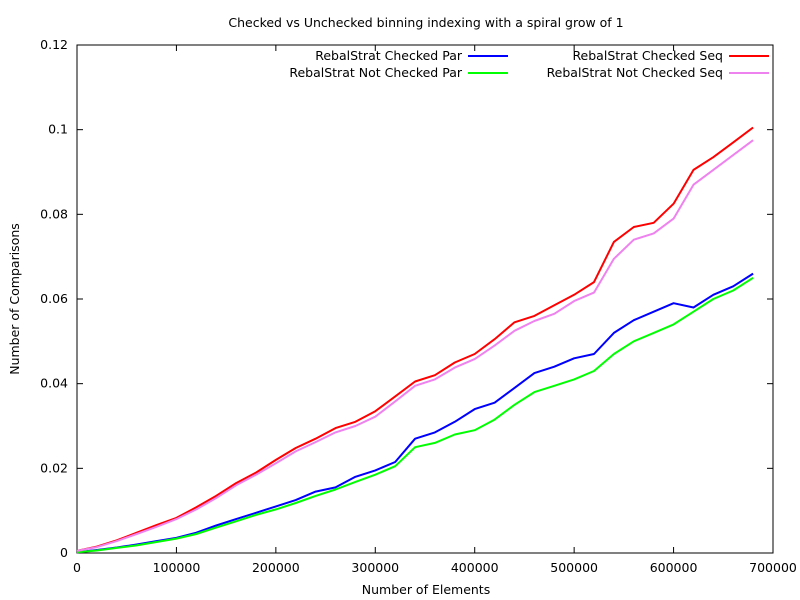 This screenshot has width=800, height=600. What do you see at coordinates (276, 567) in the screenshot?
I see `x-tick-label: 200000` at bounding box center [276, 567].